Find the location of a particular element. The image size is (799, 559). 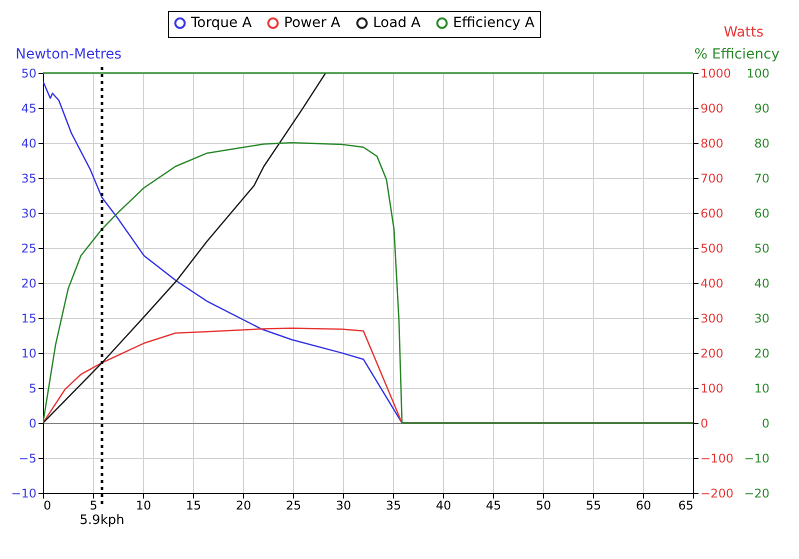

y-tick-label: 10 is located at coordinates (28, 353).